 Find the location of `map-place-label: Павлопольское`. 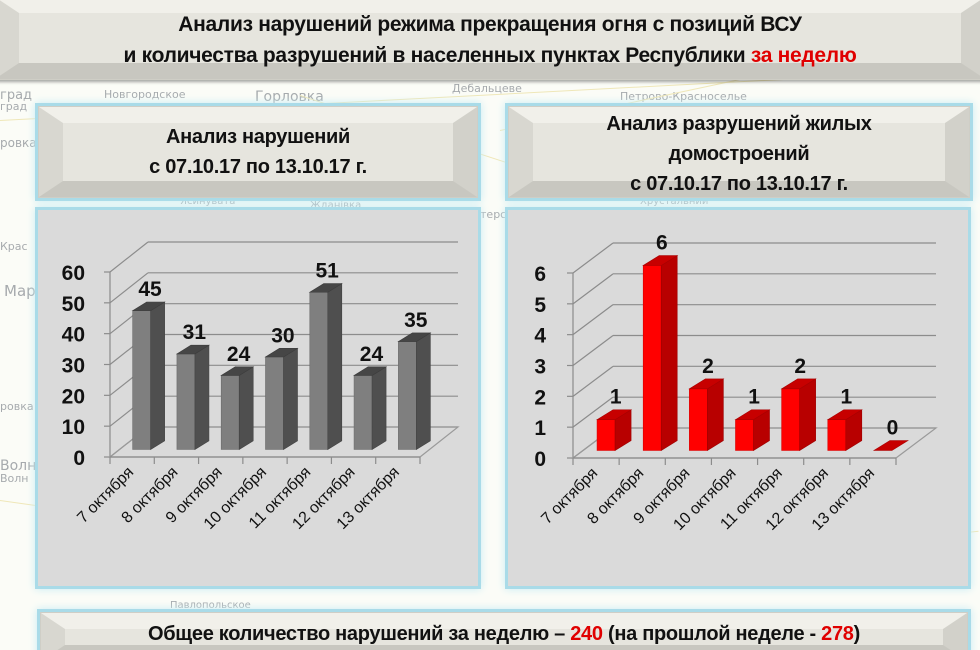

map-place-label: Павлопольское is located at coordinates (210, 605).